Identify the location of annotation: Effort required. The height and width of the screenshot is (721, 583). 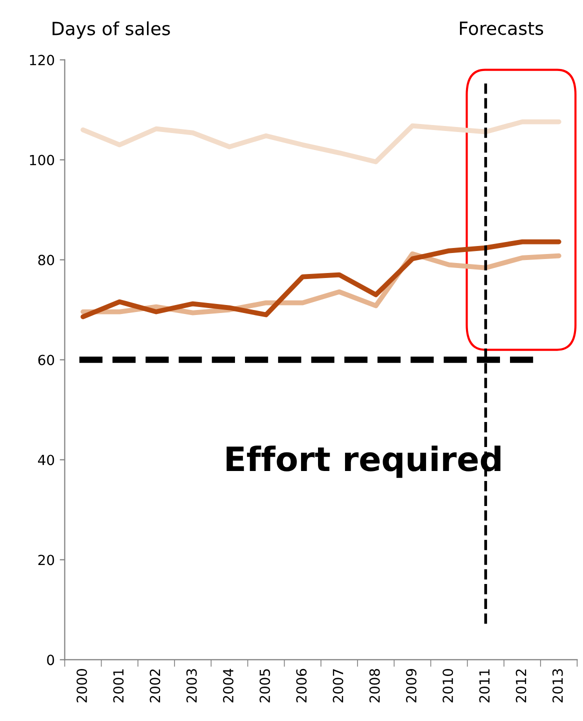
(363, 462).